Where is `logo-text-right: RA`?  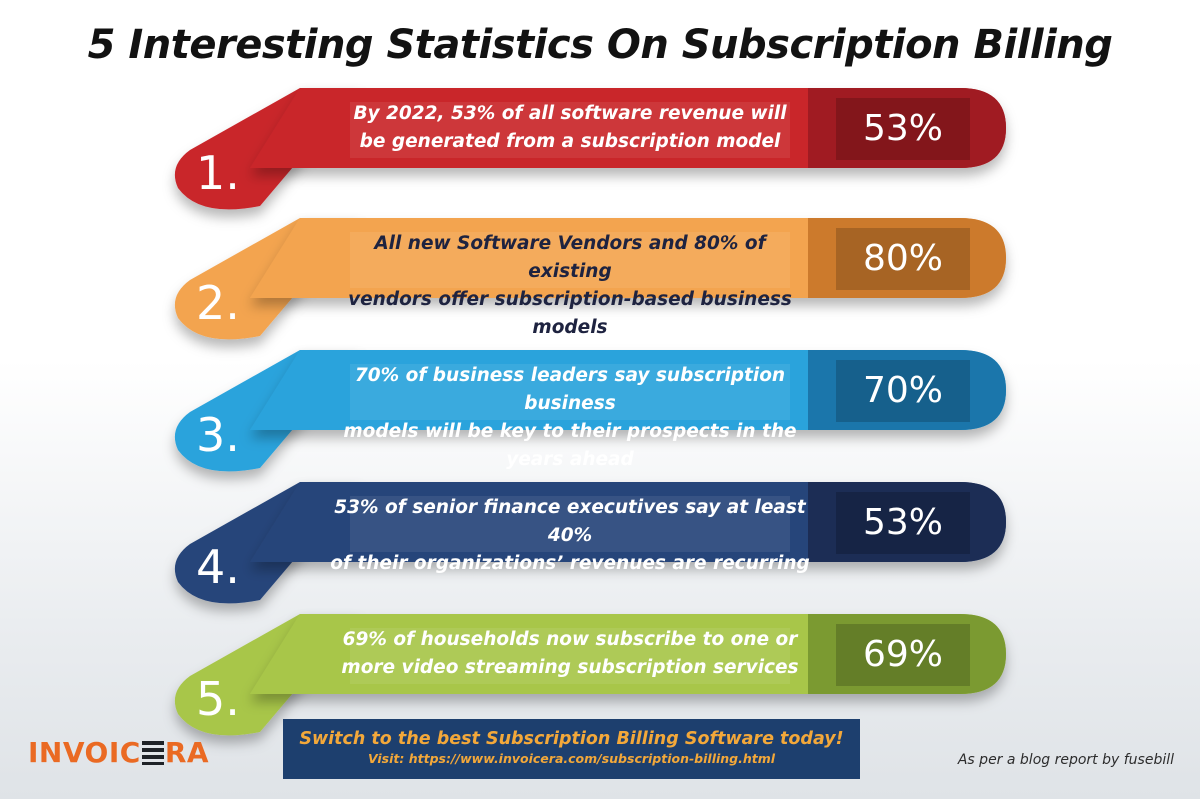
logo-text-right: RA is located at coordinates (187, 752).